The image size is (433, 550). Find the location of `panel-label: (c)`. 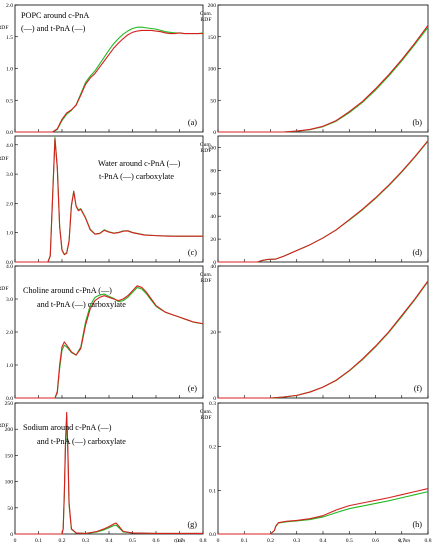

panel-label: (c) is located at coordinates (192, 252).